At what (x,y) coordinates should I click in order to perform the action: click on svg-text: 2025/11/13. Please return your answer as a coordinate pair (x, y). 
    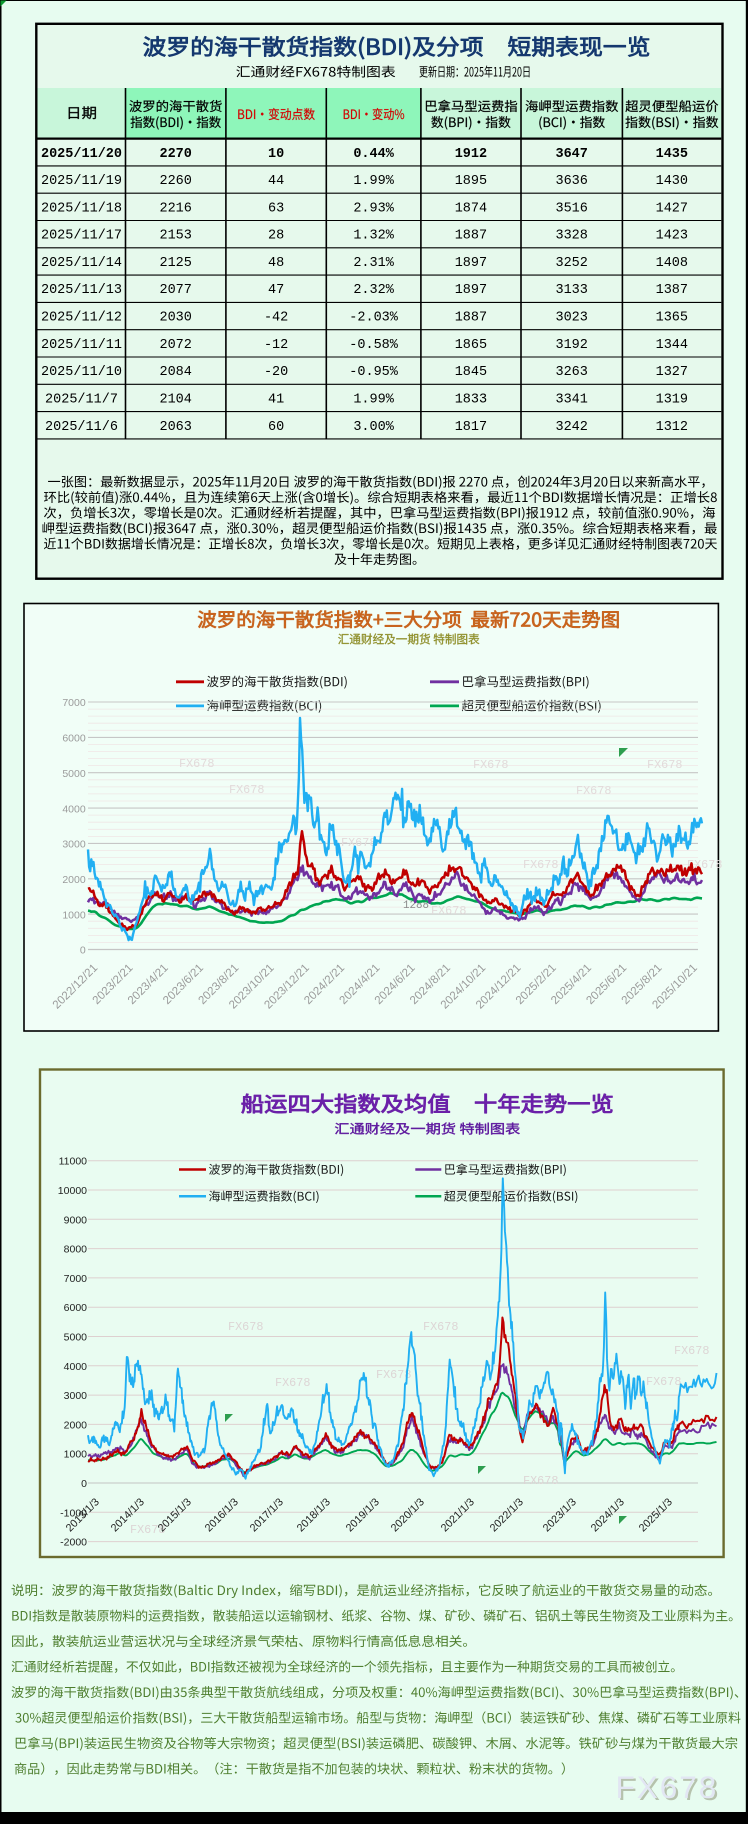
    Looking at the image, I should click on (81, 290).